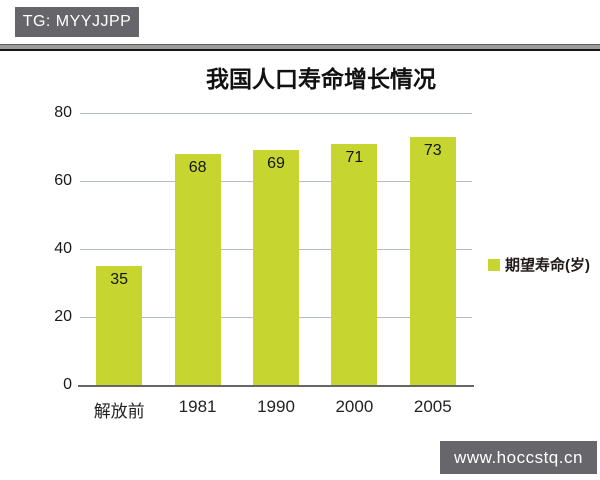  Describe the element at coordinates (432, 260) in the screenshot. I see `bar-2005: 73` at that location.